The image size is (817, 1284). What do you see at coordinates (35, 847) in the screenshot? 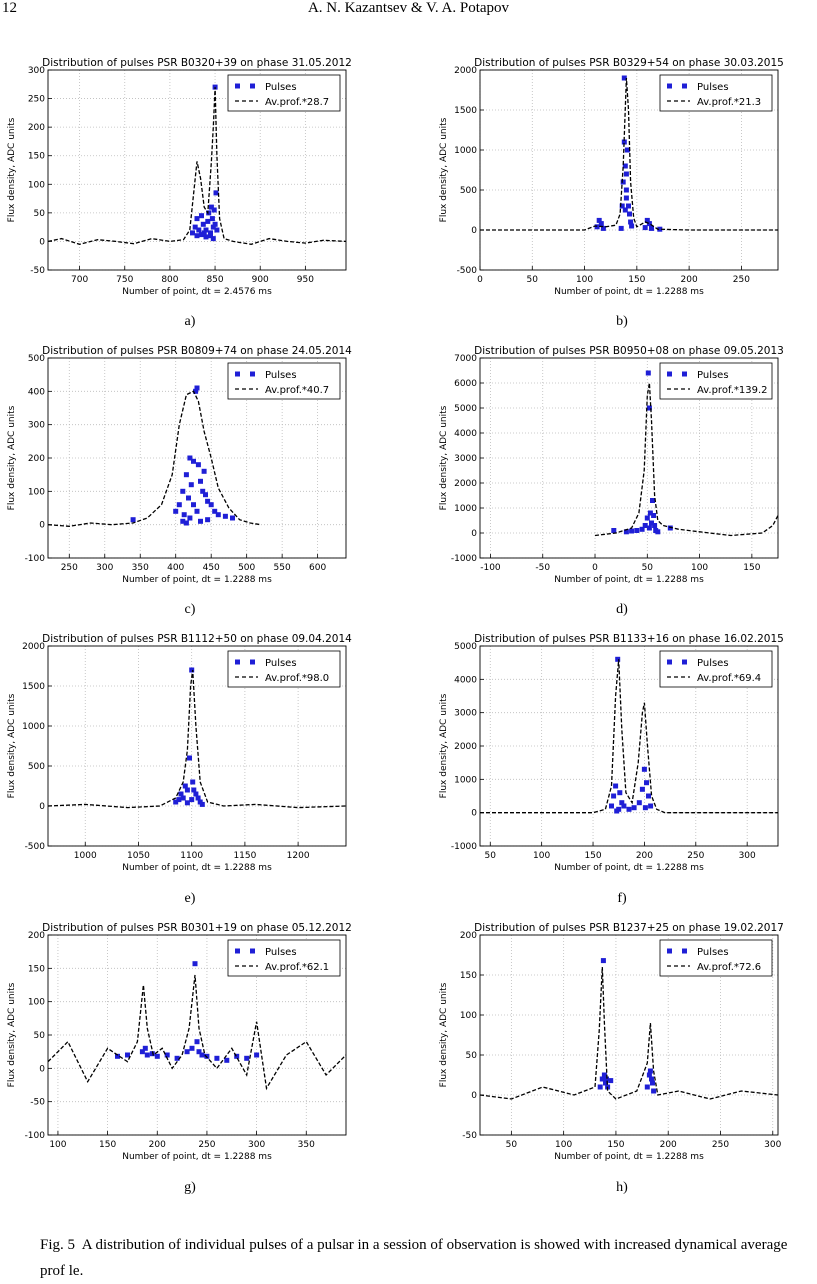
I see `y-tick-label: -500` at bounding box center [35, 847].